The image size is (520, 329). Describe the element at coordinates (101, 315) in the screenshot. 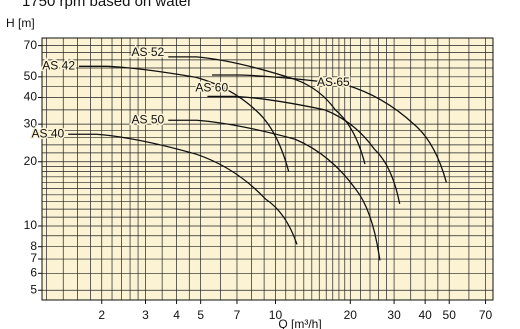

I see `x-tick-label: 2` at that location.